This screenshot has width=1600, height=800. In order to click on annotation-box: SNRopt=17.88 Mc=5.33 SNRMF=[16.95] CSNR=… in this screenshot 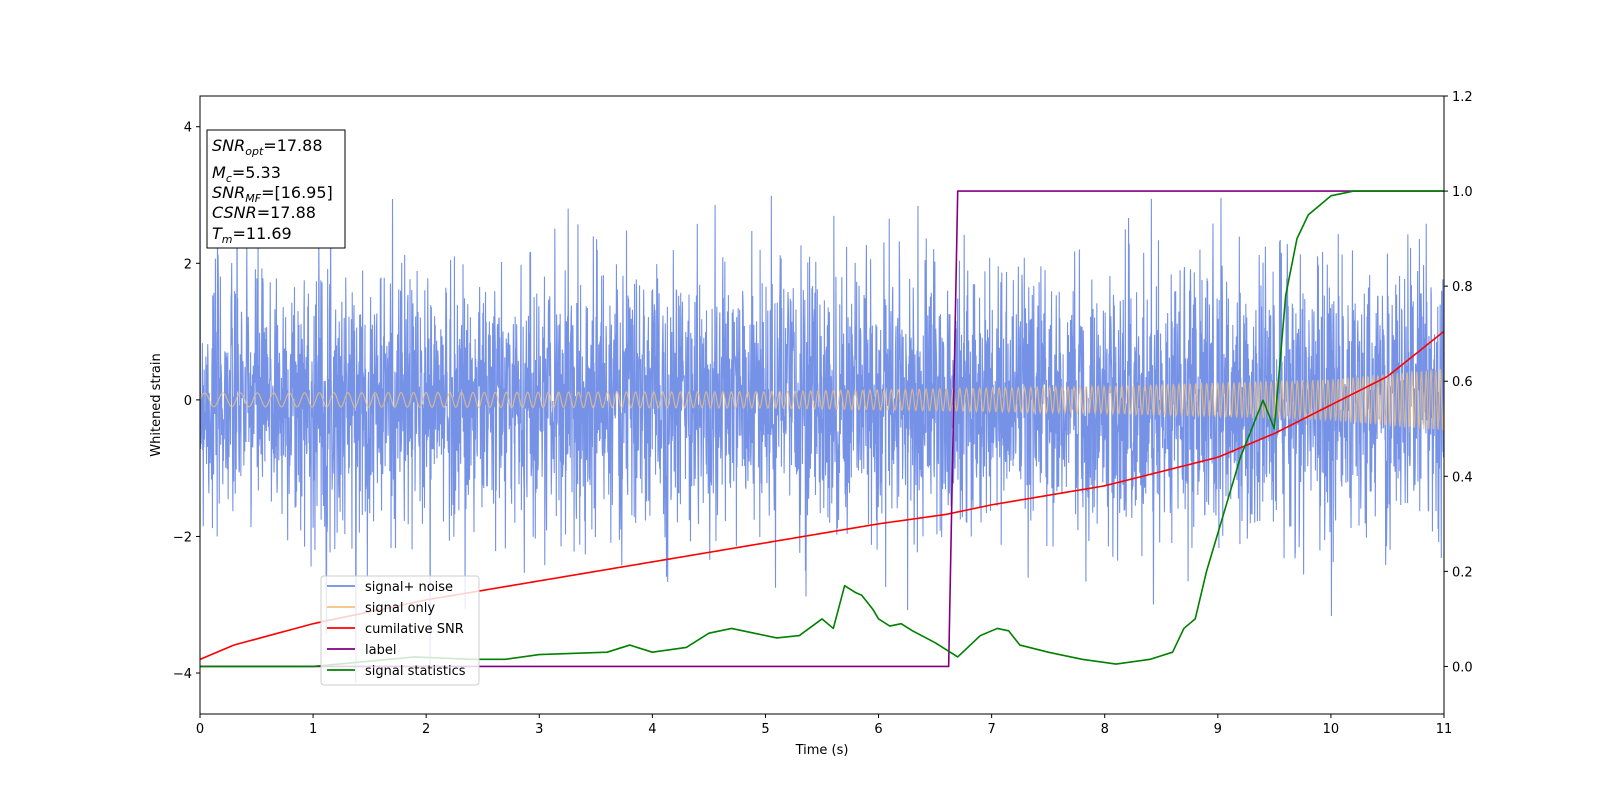, I will do `click(276, 189)`.